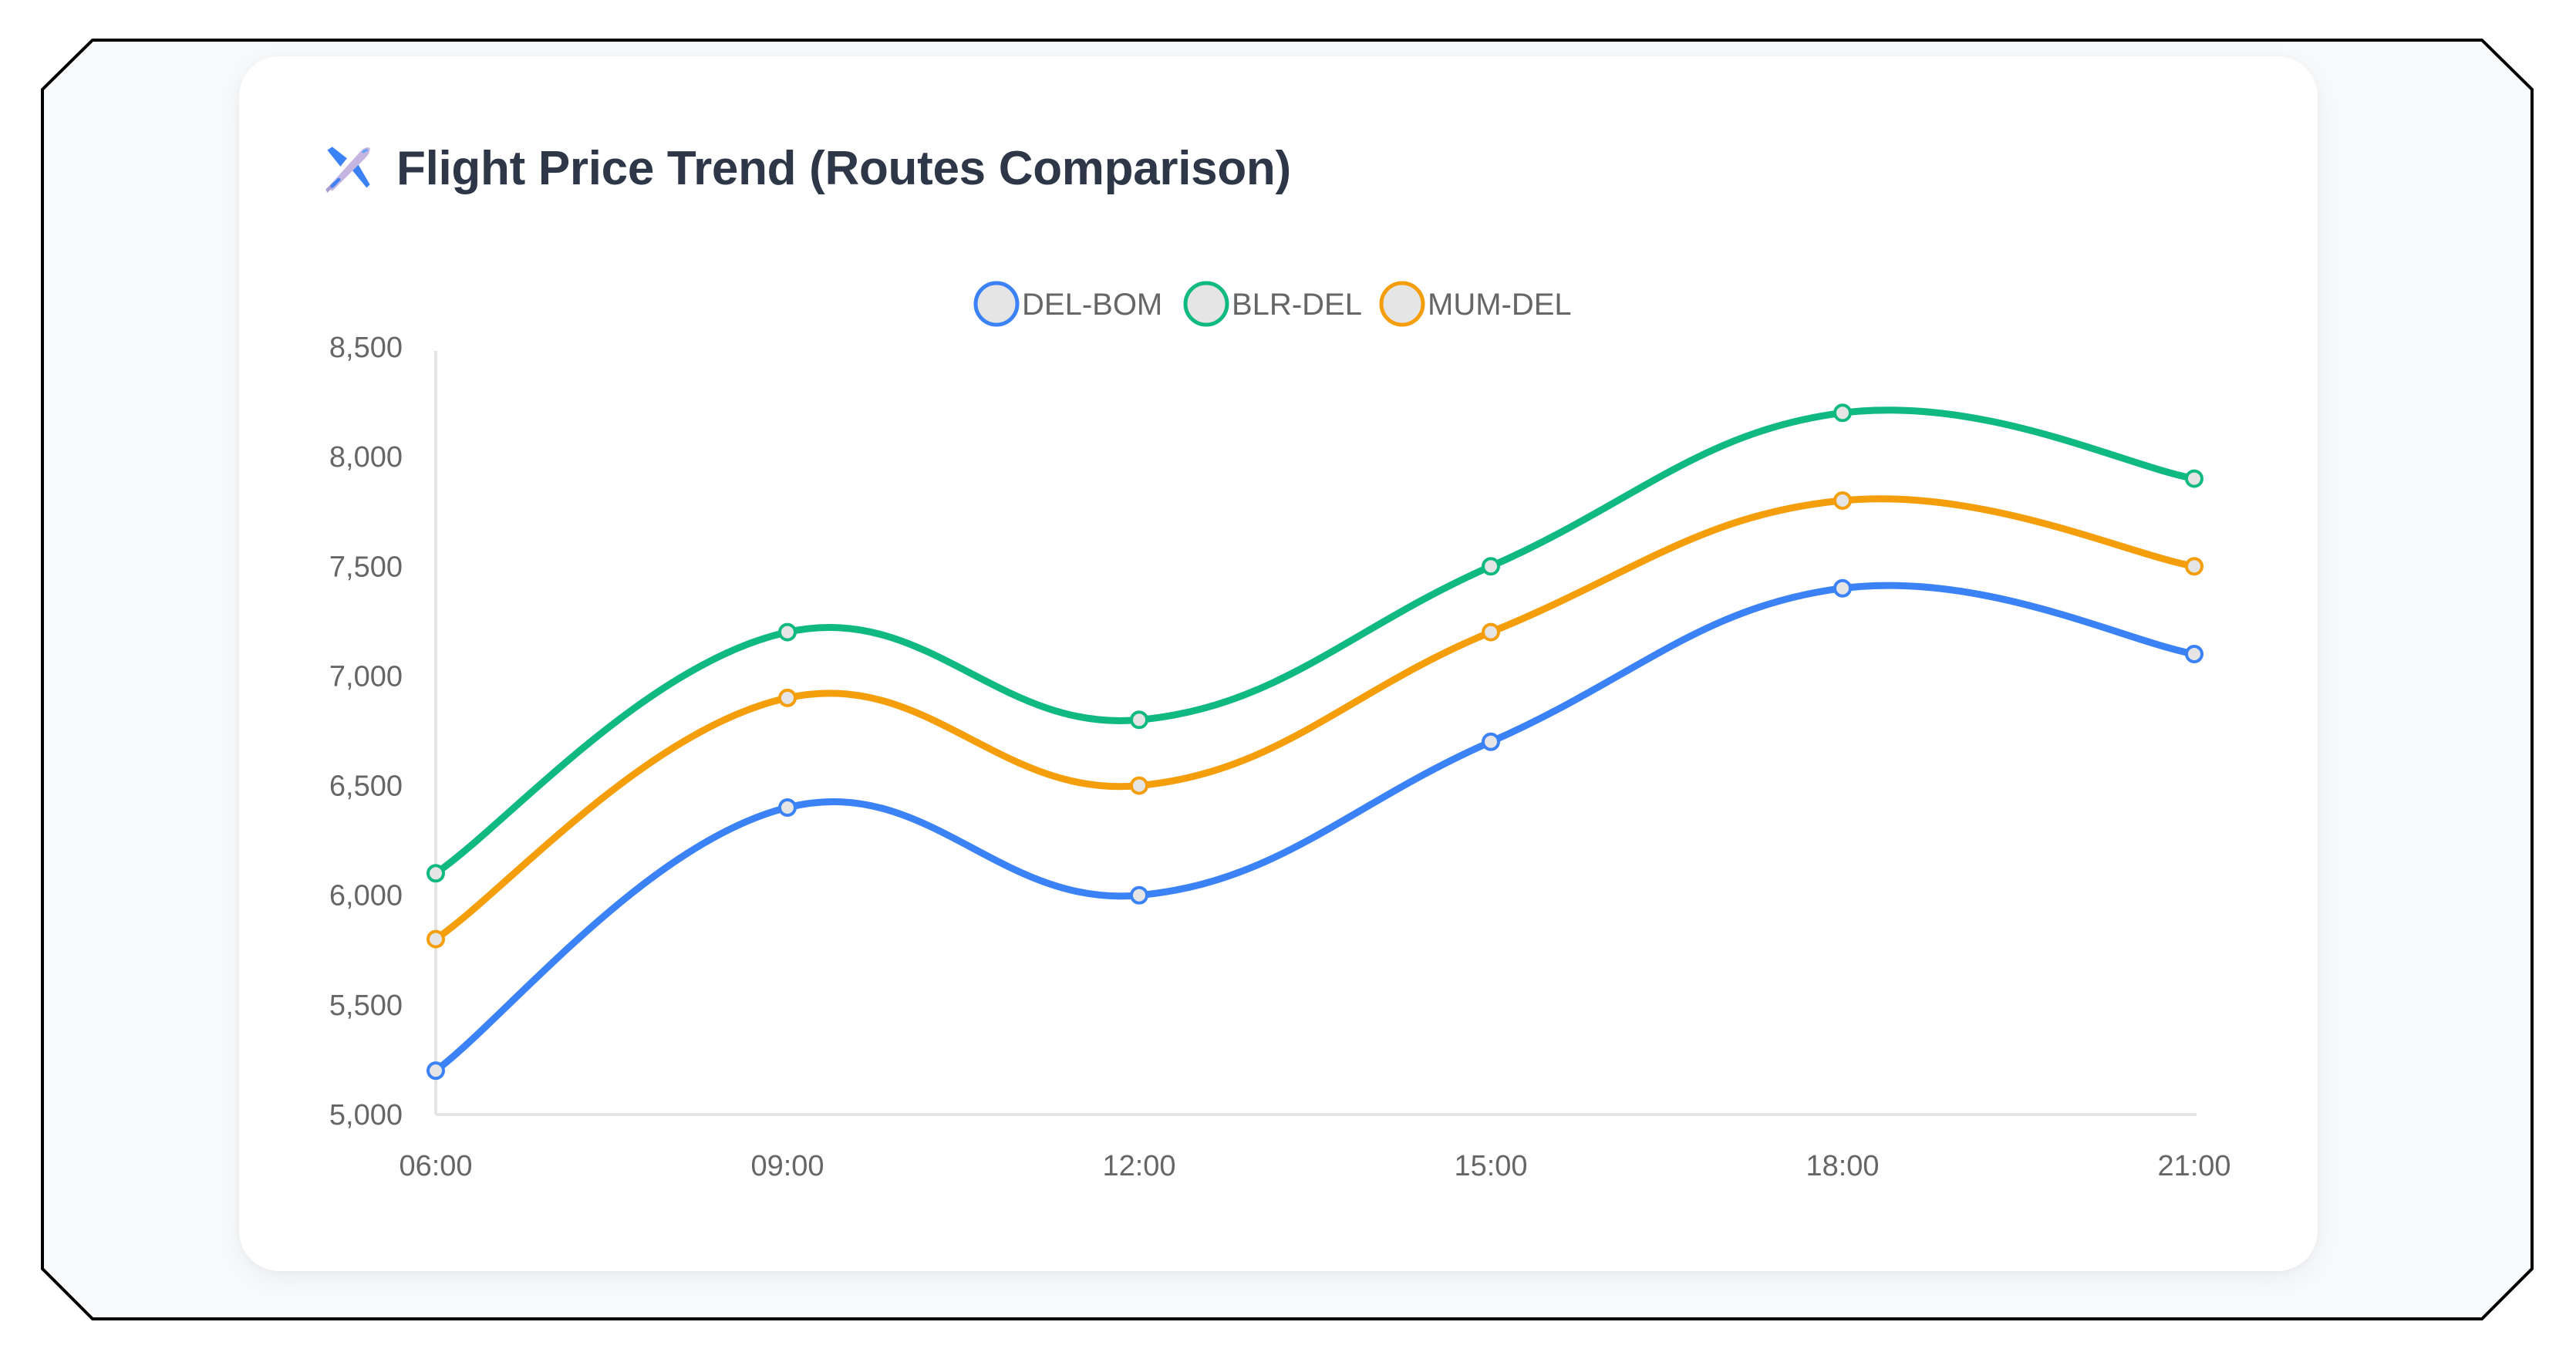  Describe the element at coordinates (366, 1006) in the screenshot. I see `y-tick-label: 5,500` at that location.